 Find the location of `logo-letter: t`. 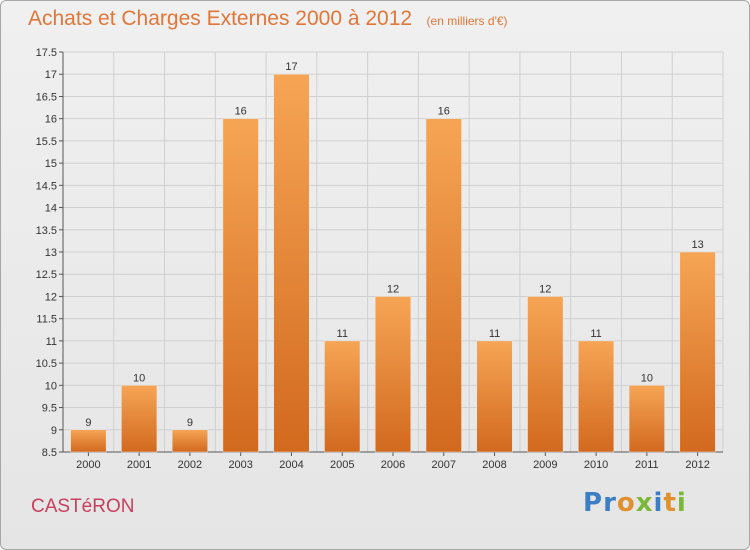

logo-letter: t is located at coordinates (670, 503).